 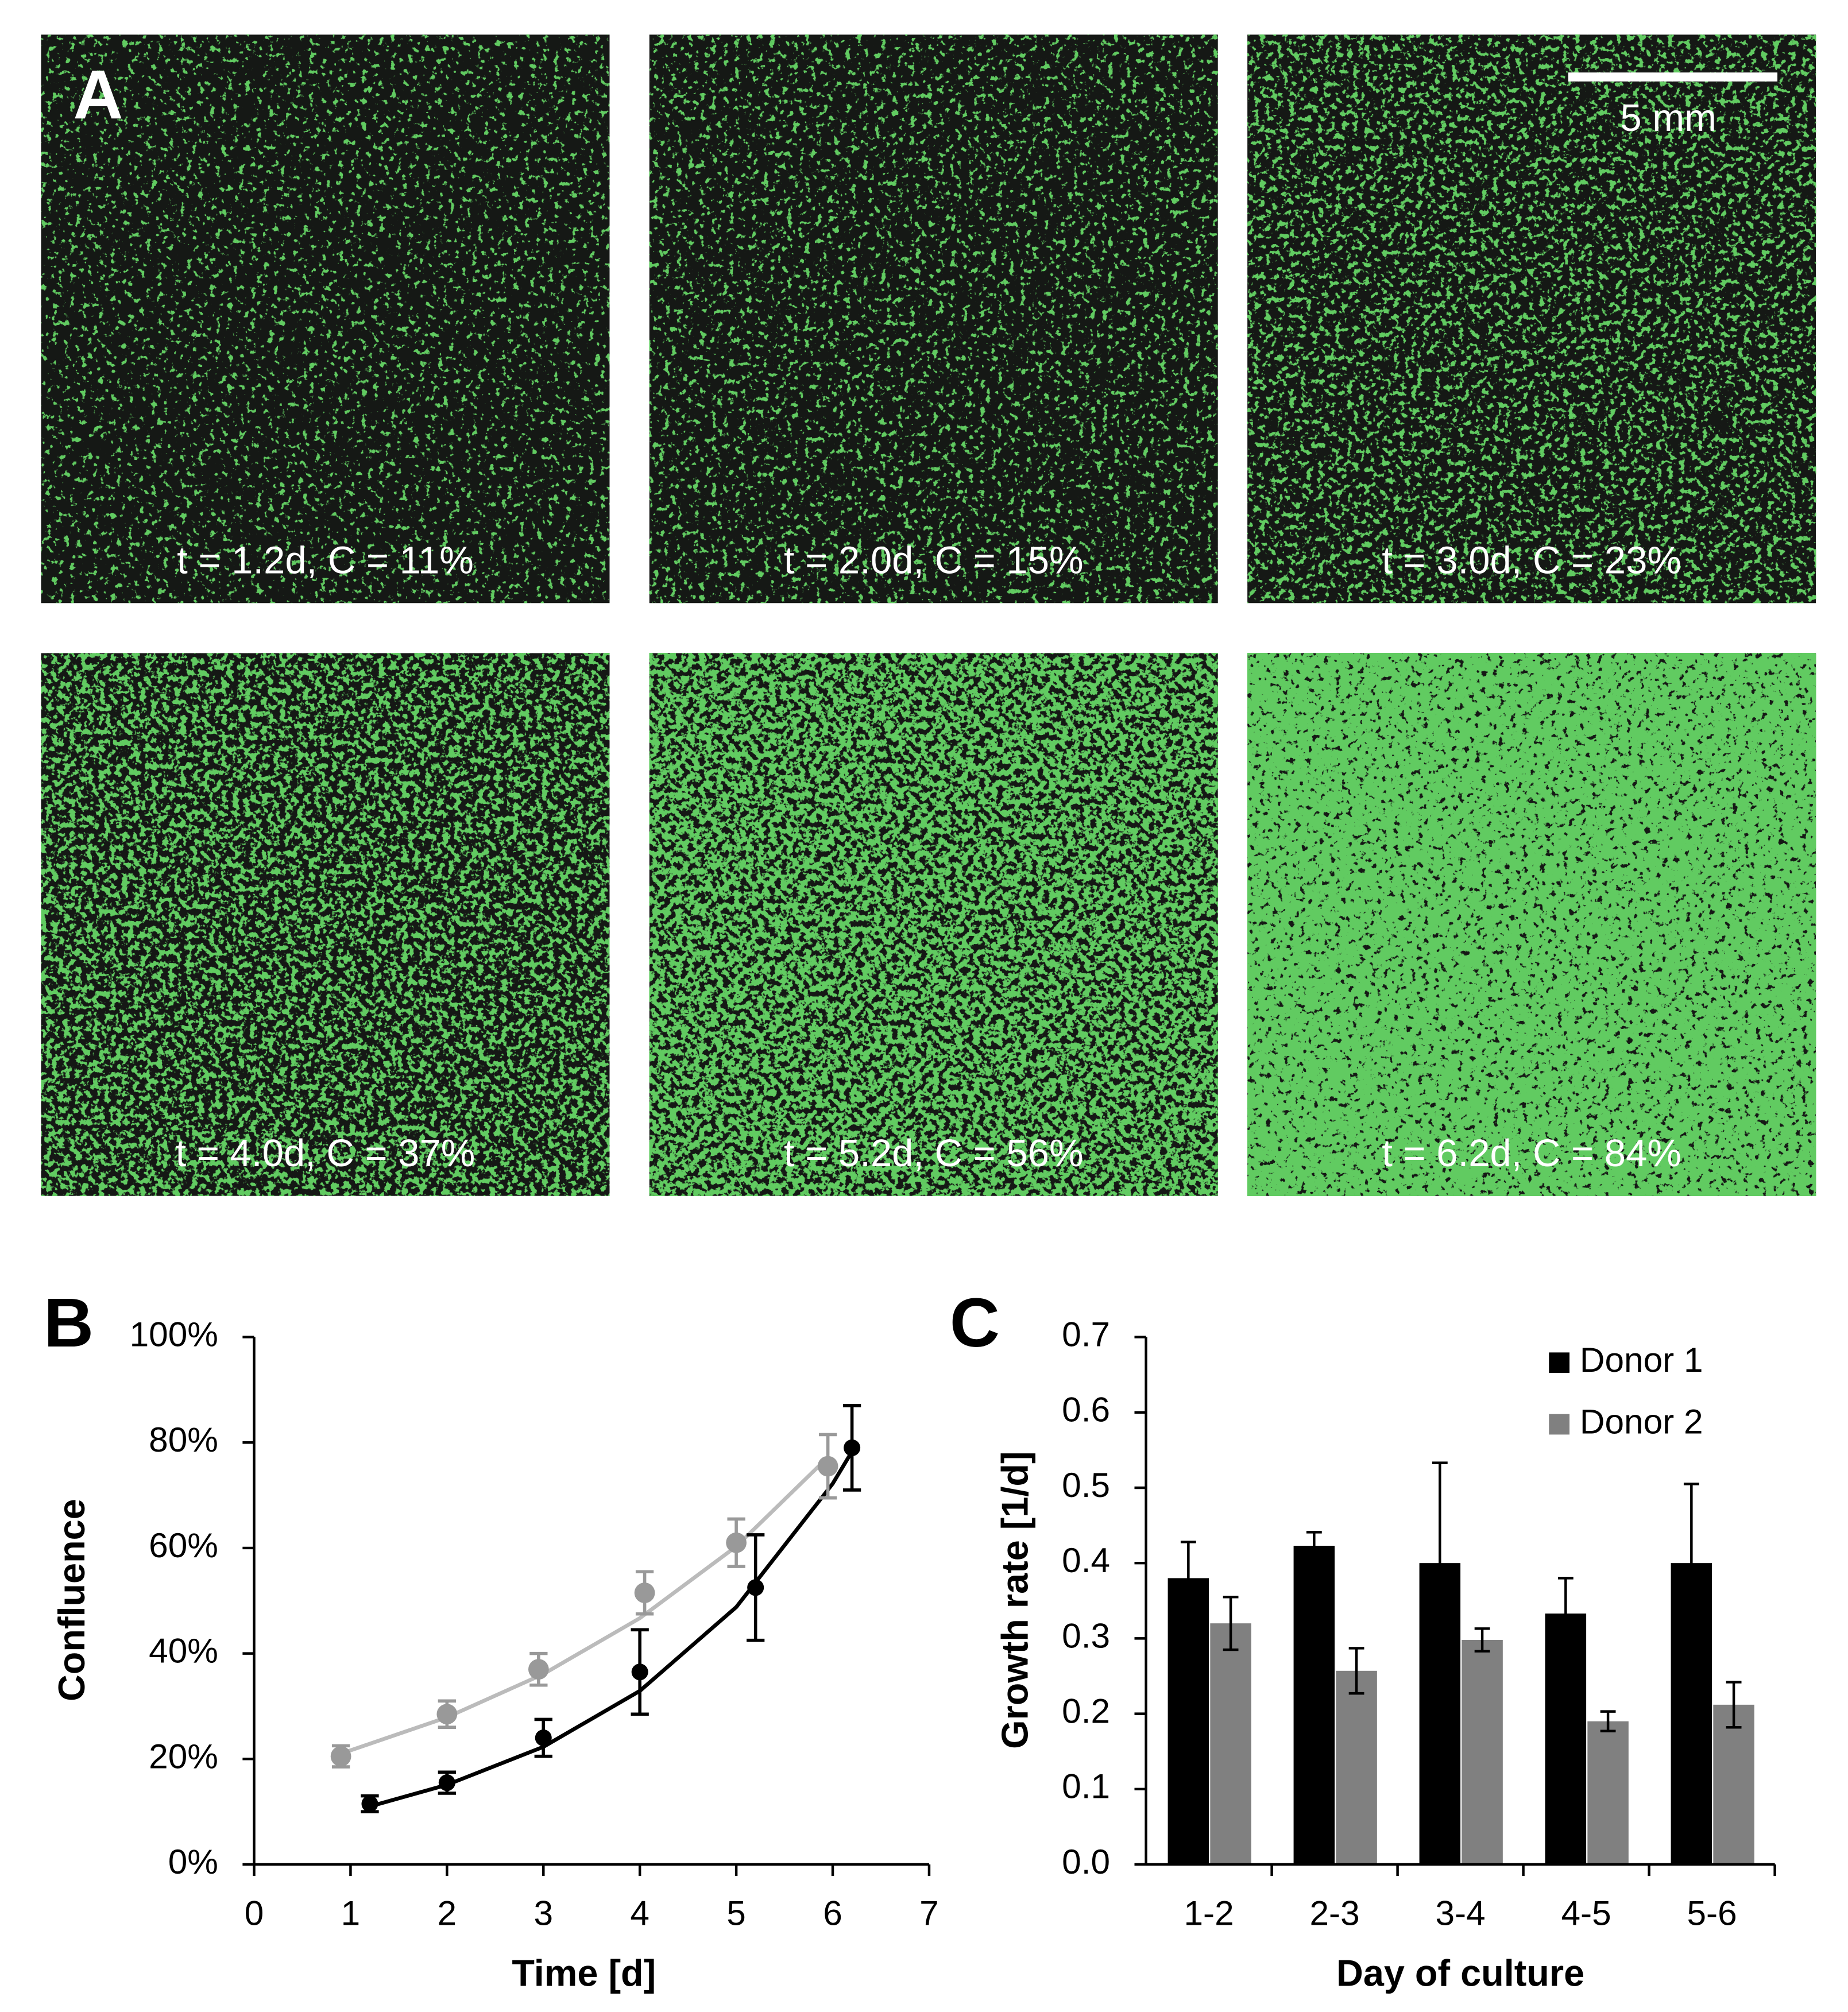 I want to click on x-axis-title: Time [d], so click(x=584, y=1973).